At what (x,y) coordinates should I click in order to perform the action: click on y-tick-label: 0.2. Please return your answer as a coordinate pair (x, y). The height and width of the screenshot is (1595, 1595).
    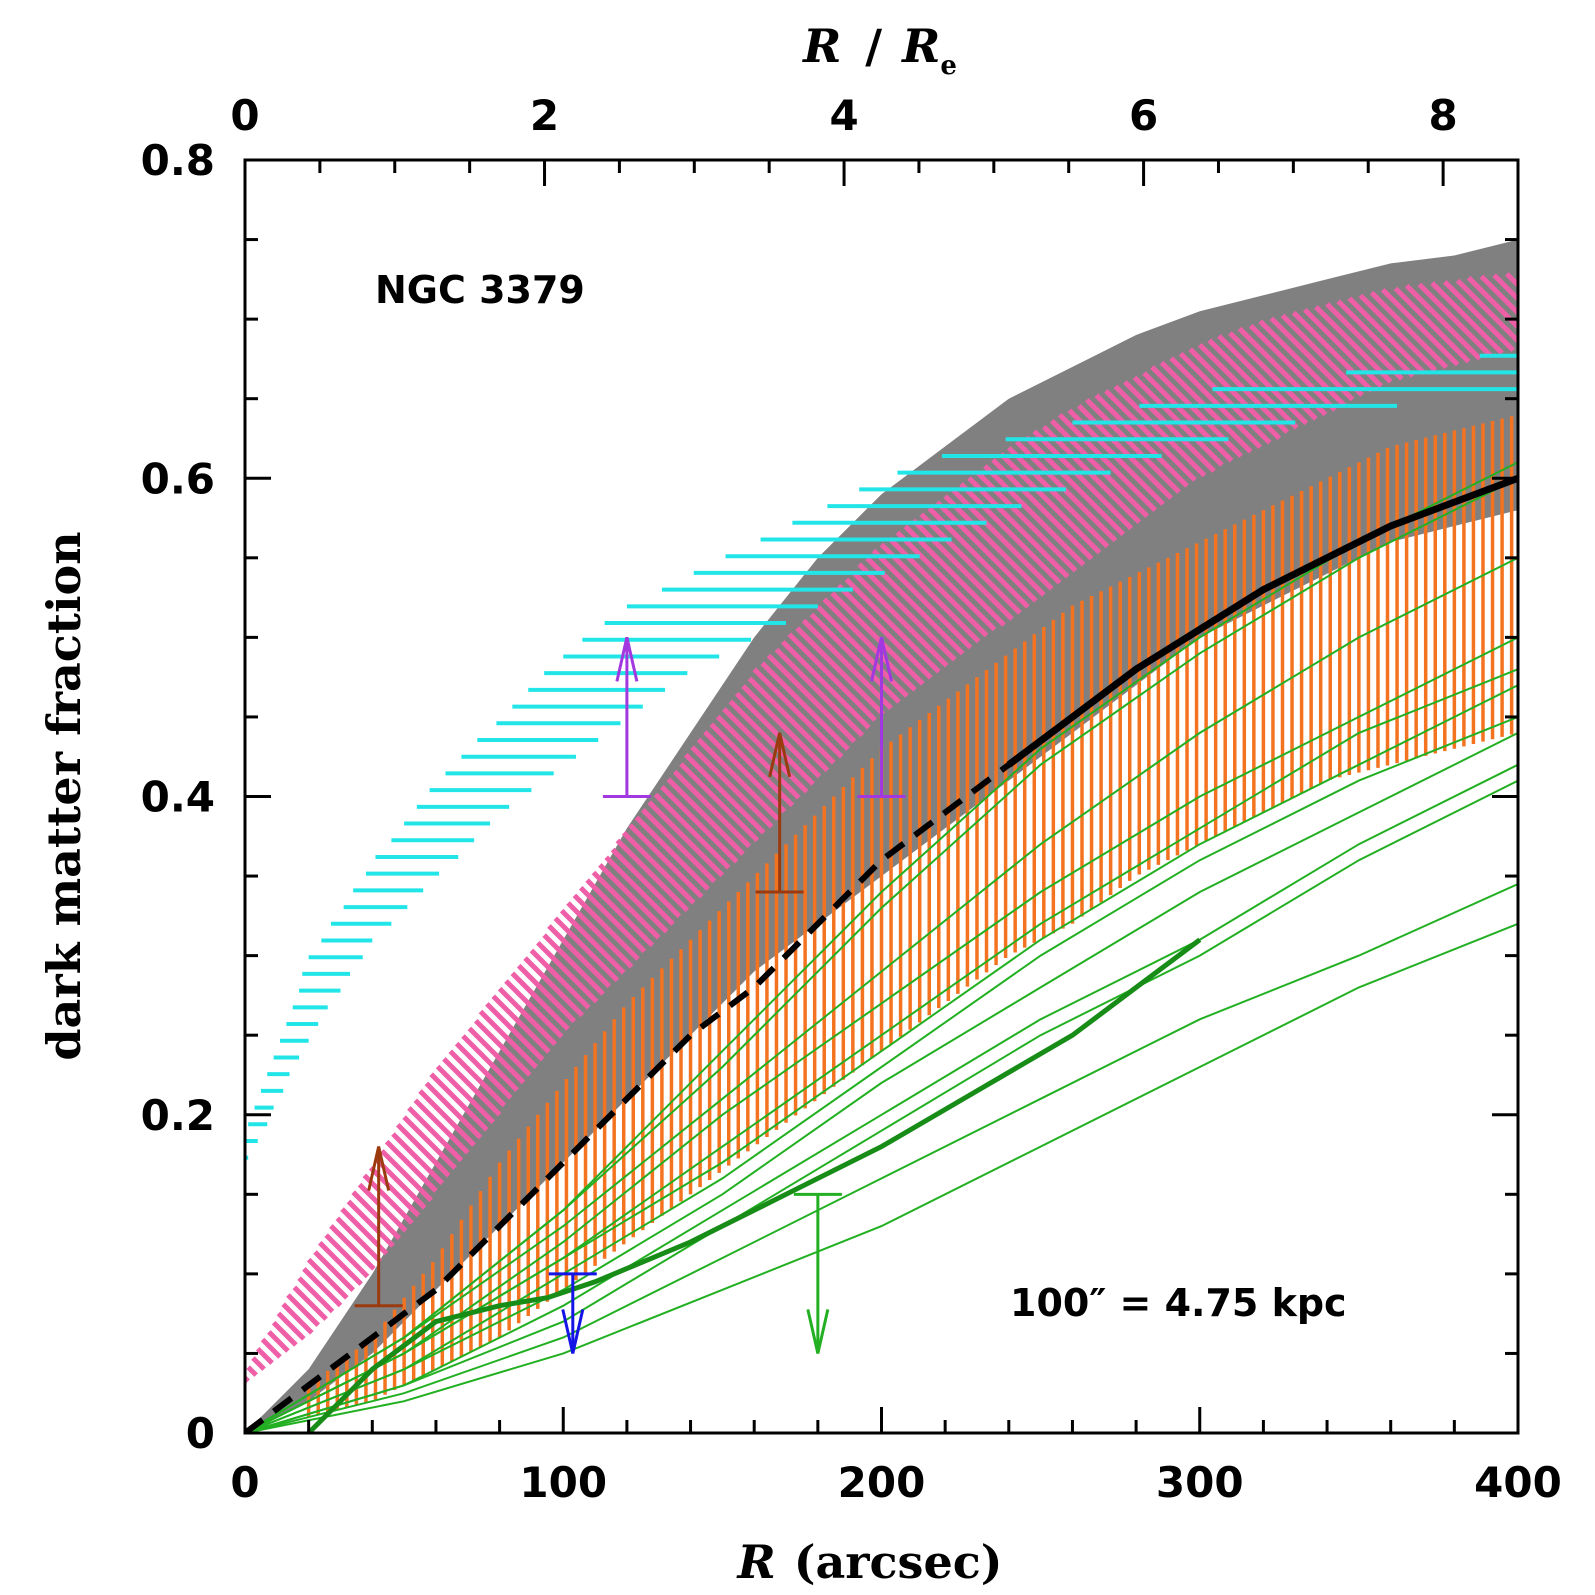
    Looking at the image, I should click on (178, 1115).